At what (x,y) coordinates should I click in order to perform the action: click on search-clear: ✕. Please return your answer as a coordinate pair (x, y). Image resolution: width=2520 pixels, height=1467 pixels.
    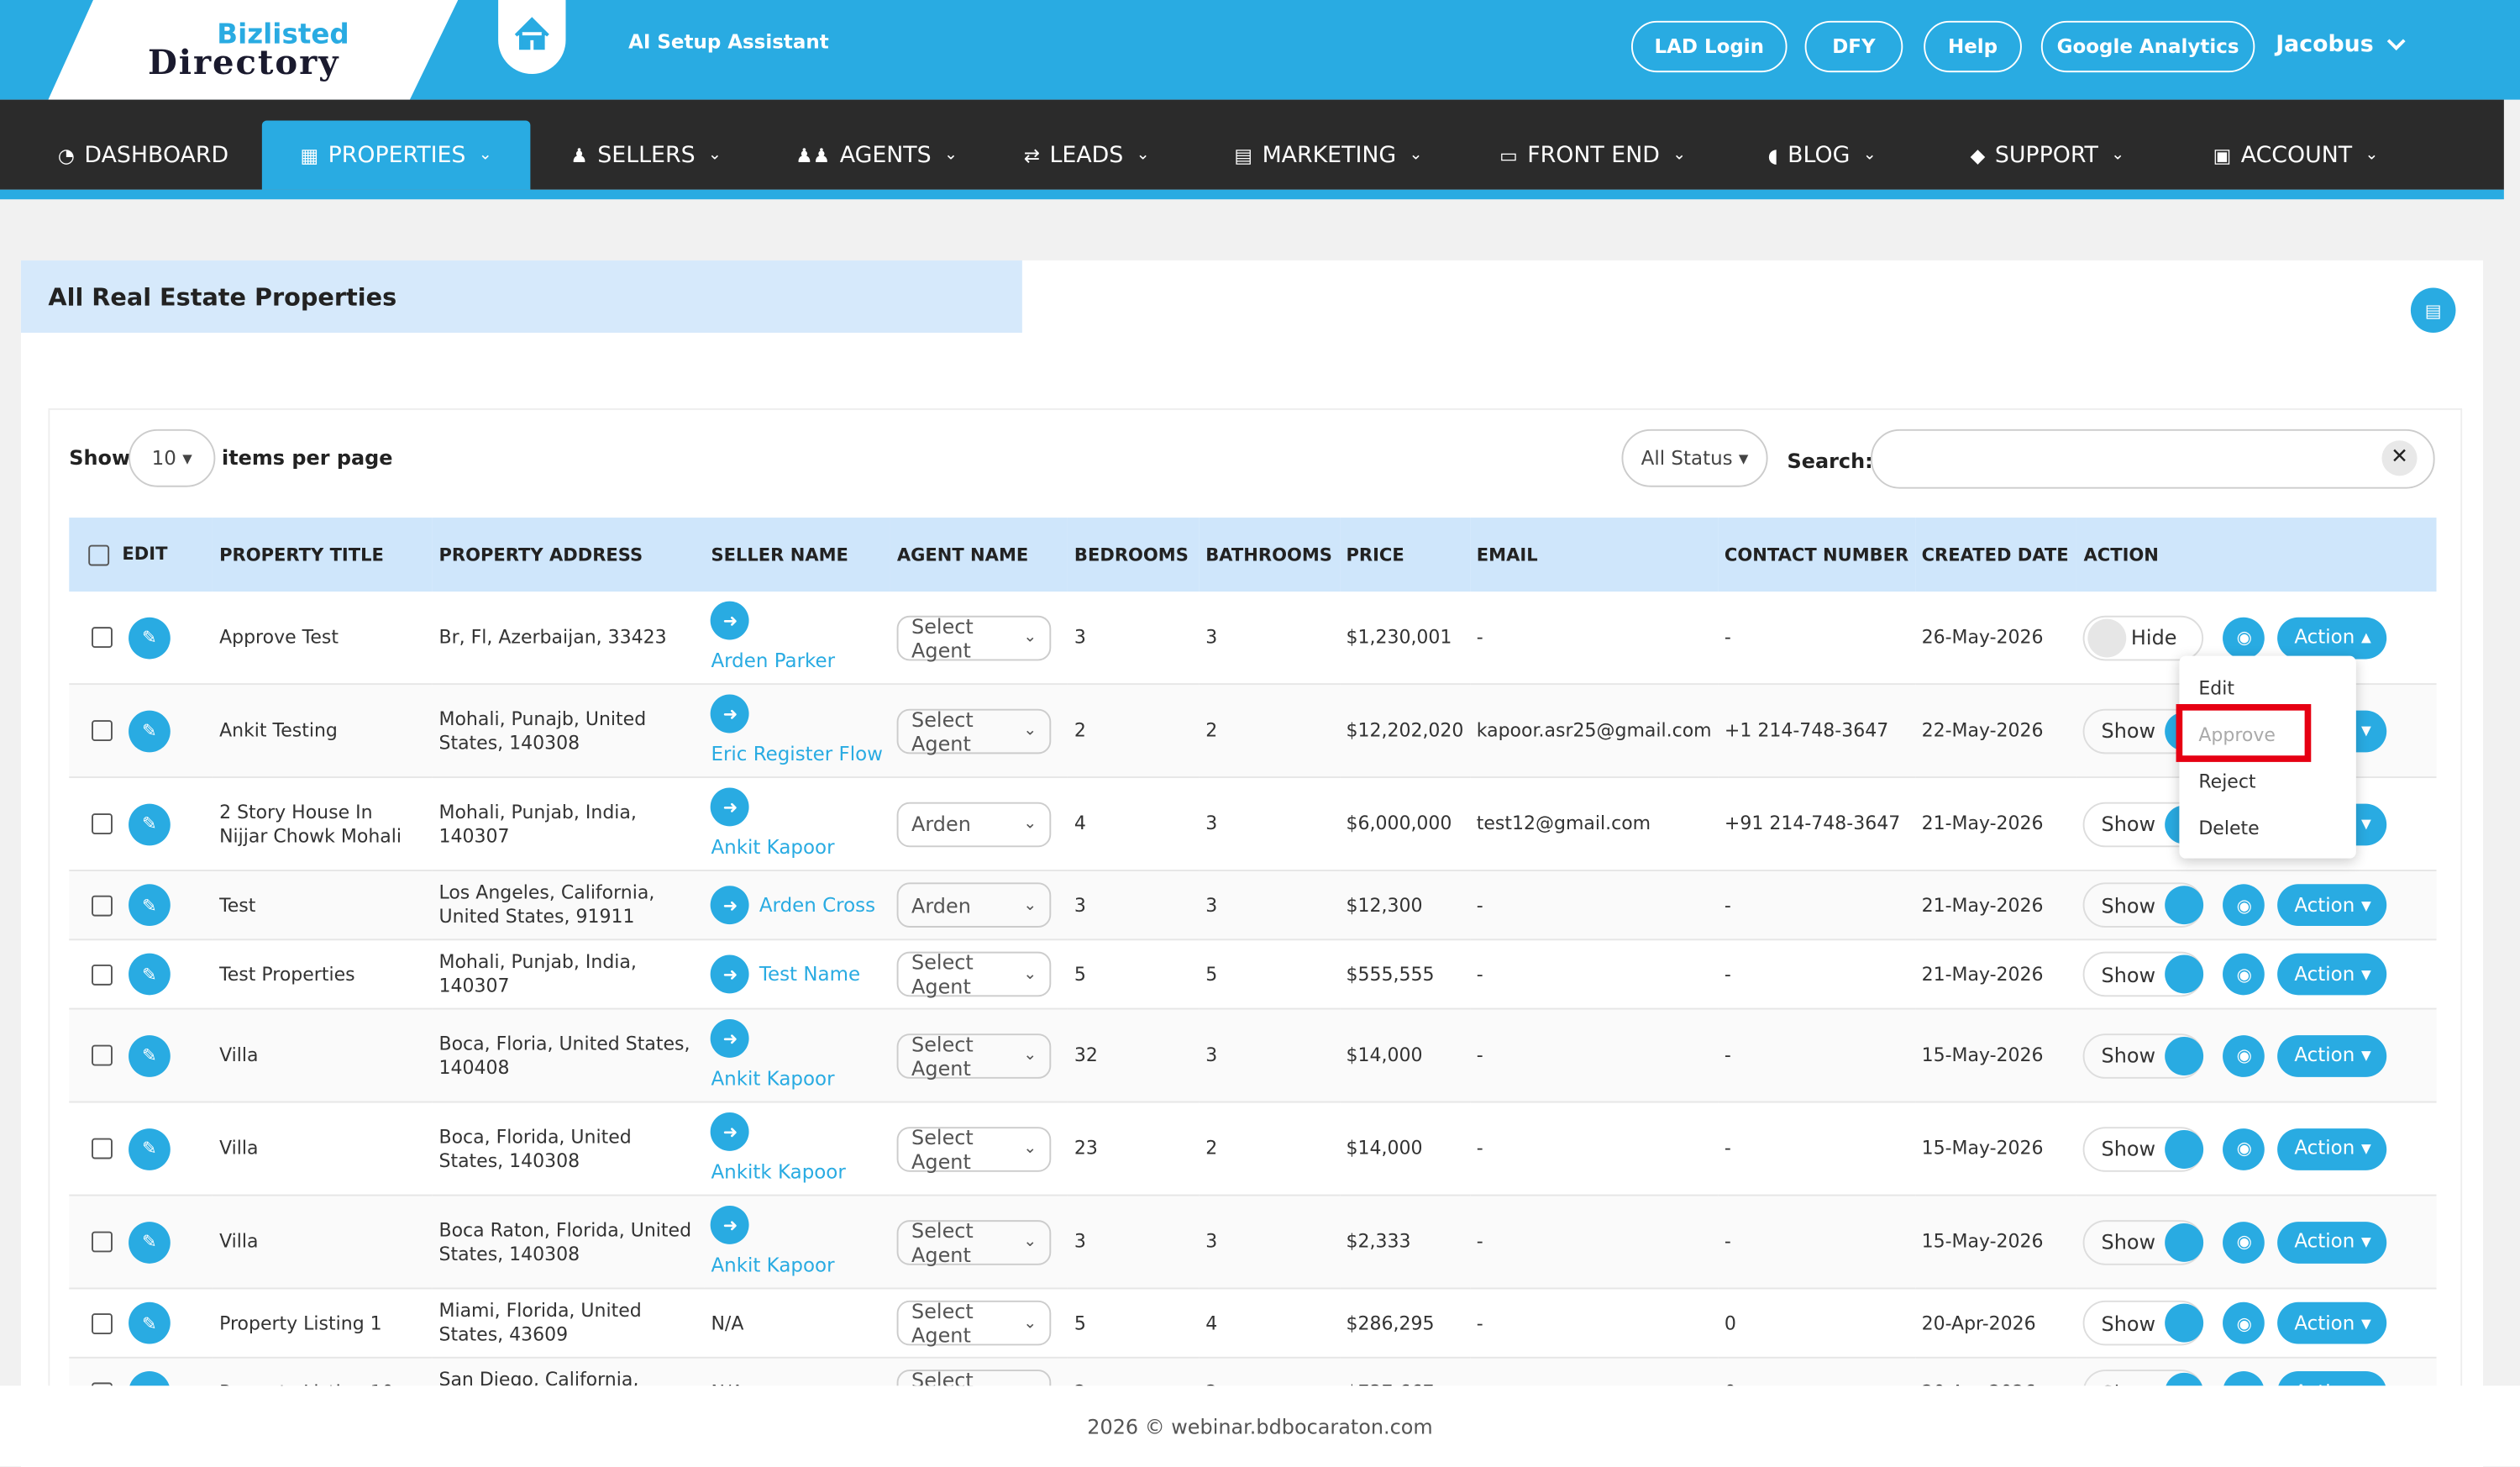
    Looking at the image, I should click on (2399, 458).